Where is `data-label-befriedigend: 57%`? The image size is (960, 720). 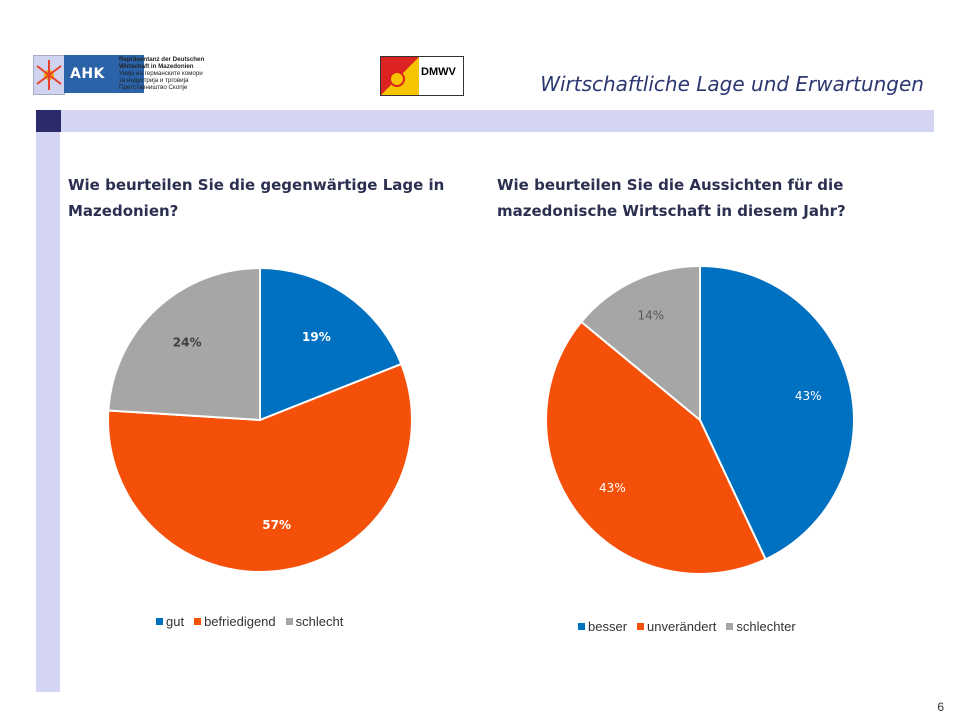 data-label-befriedigend: 57% is located at coordinates (276, 525).